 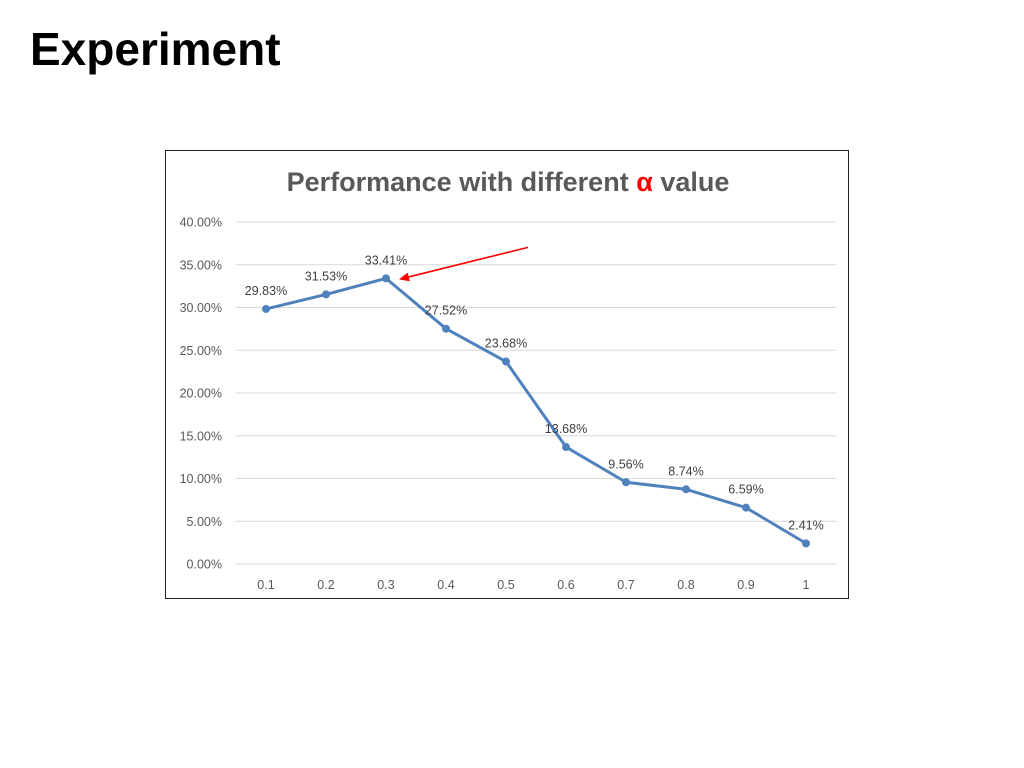 What do you see at coordinates (565, 585) in the screenshot?
I see `x-tick-label: 0.6` at bounding box center [565, 585].